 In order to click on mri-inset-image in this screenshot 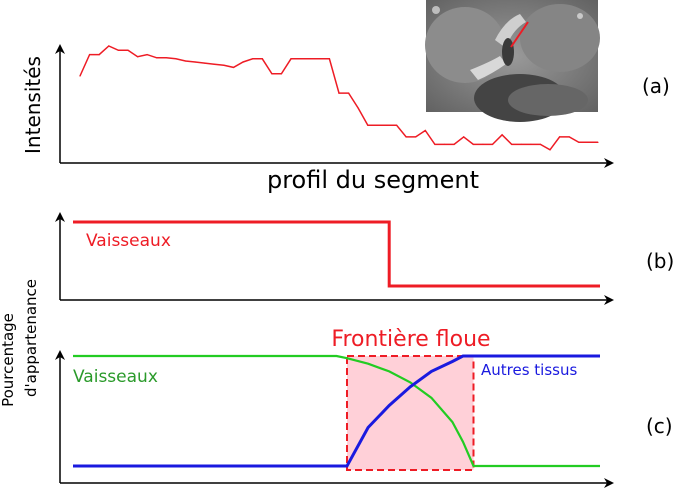, I will do `click(512, 61)`.